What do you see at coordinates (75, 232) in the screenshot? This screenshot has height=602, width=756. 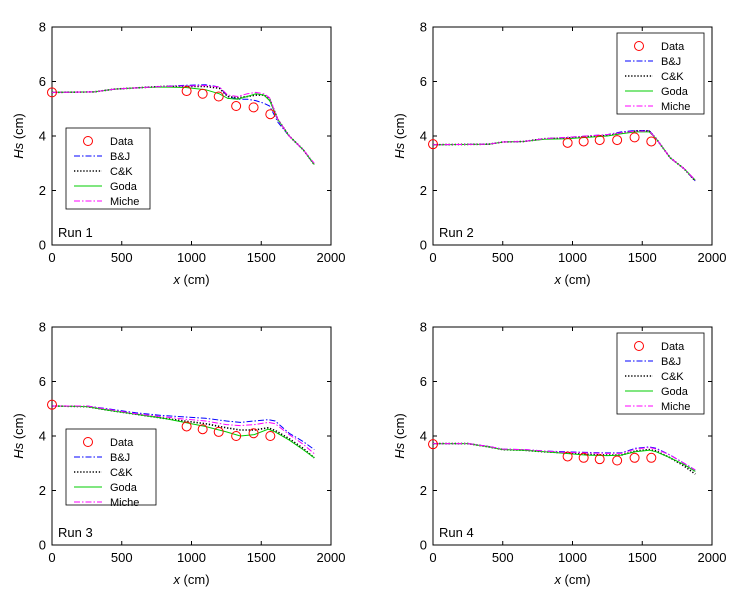 I see `run-label: Run 1` at bounding box center [75, 232].